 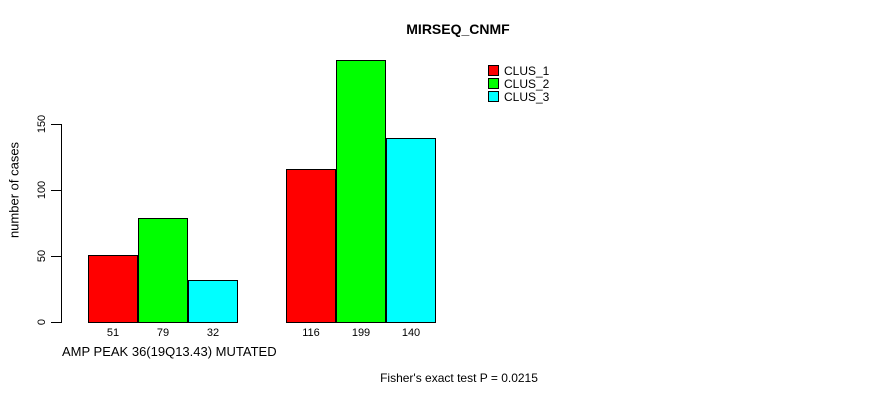 What do you see at coordinates (411, 230) in the screenshot?
I see `bar-clus_3-group2` at bounding box center [411, 230].